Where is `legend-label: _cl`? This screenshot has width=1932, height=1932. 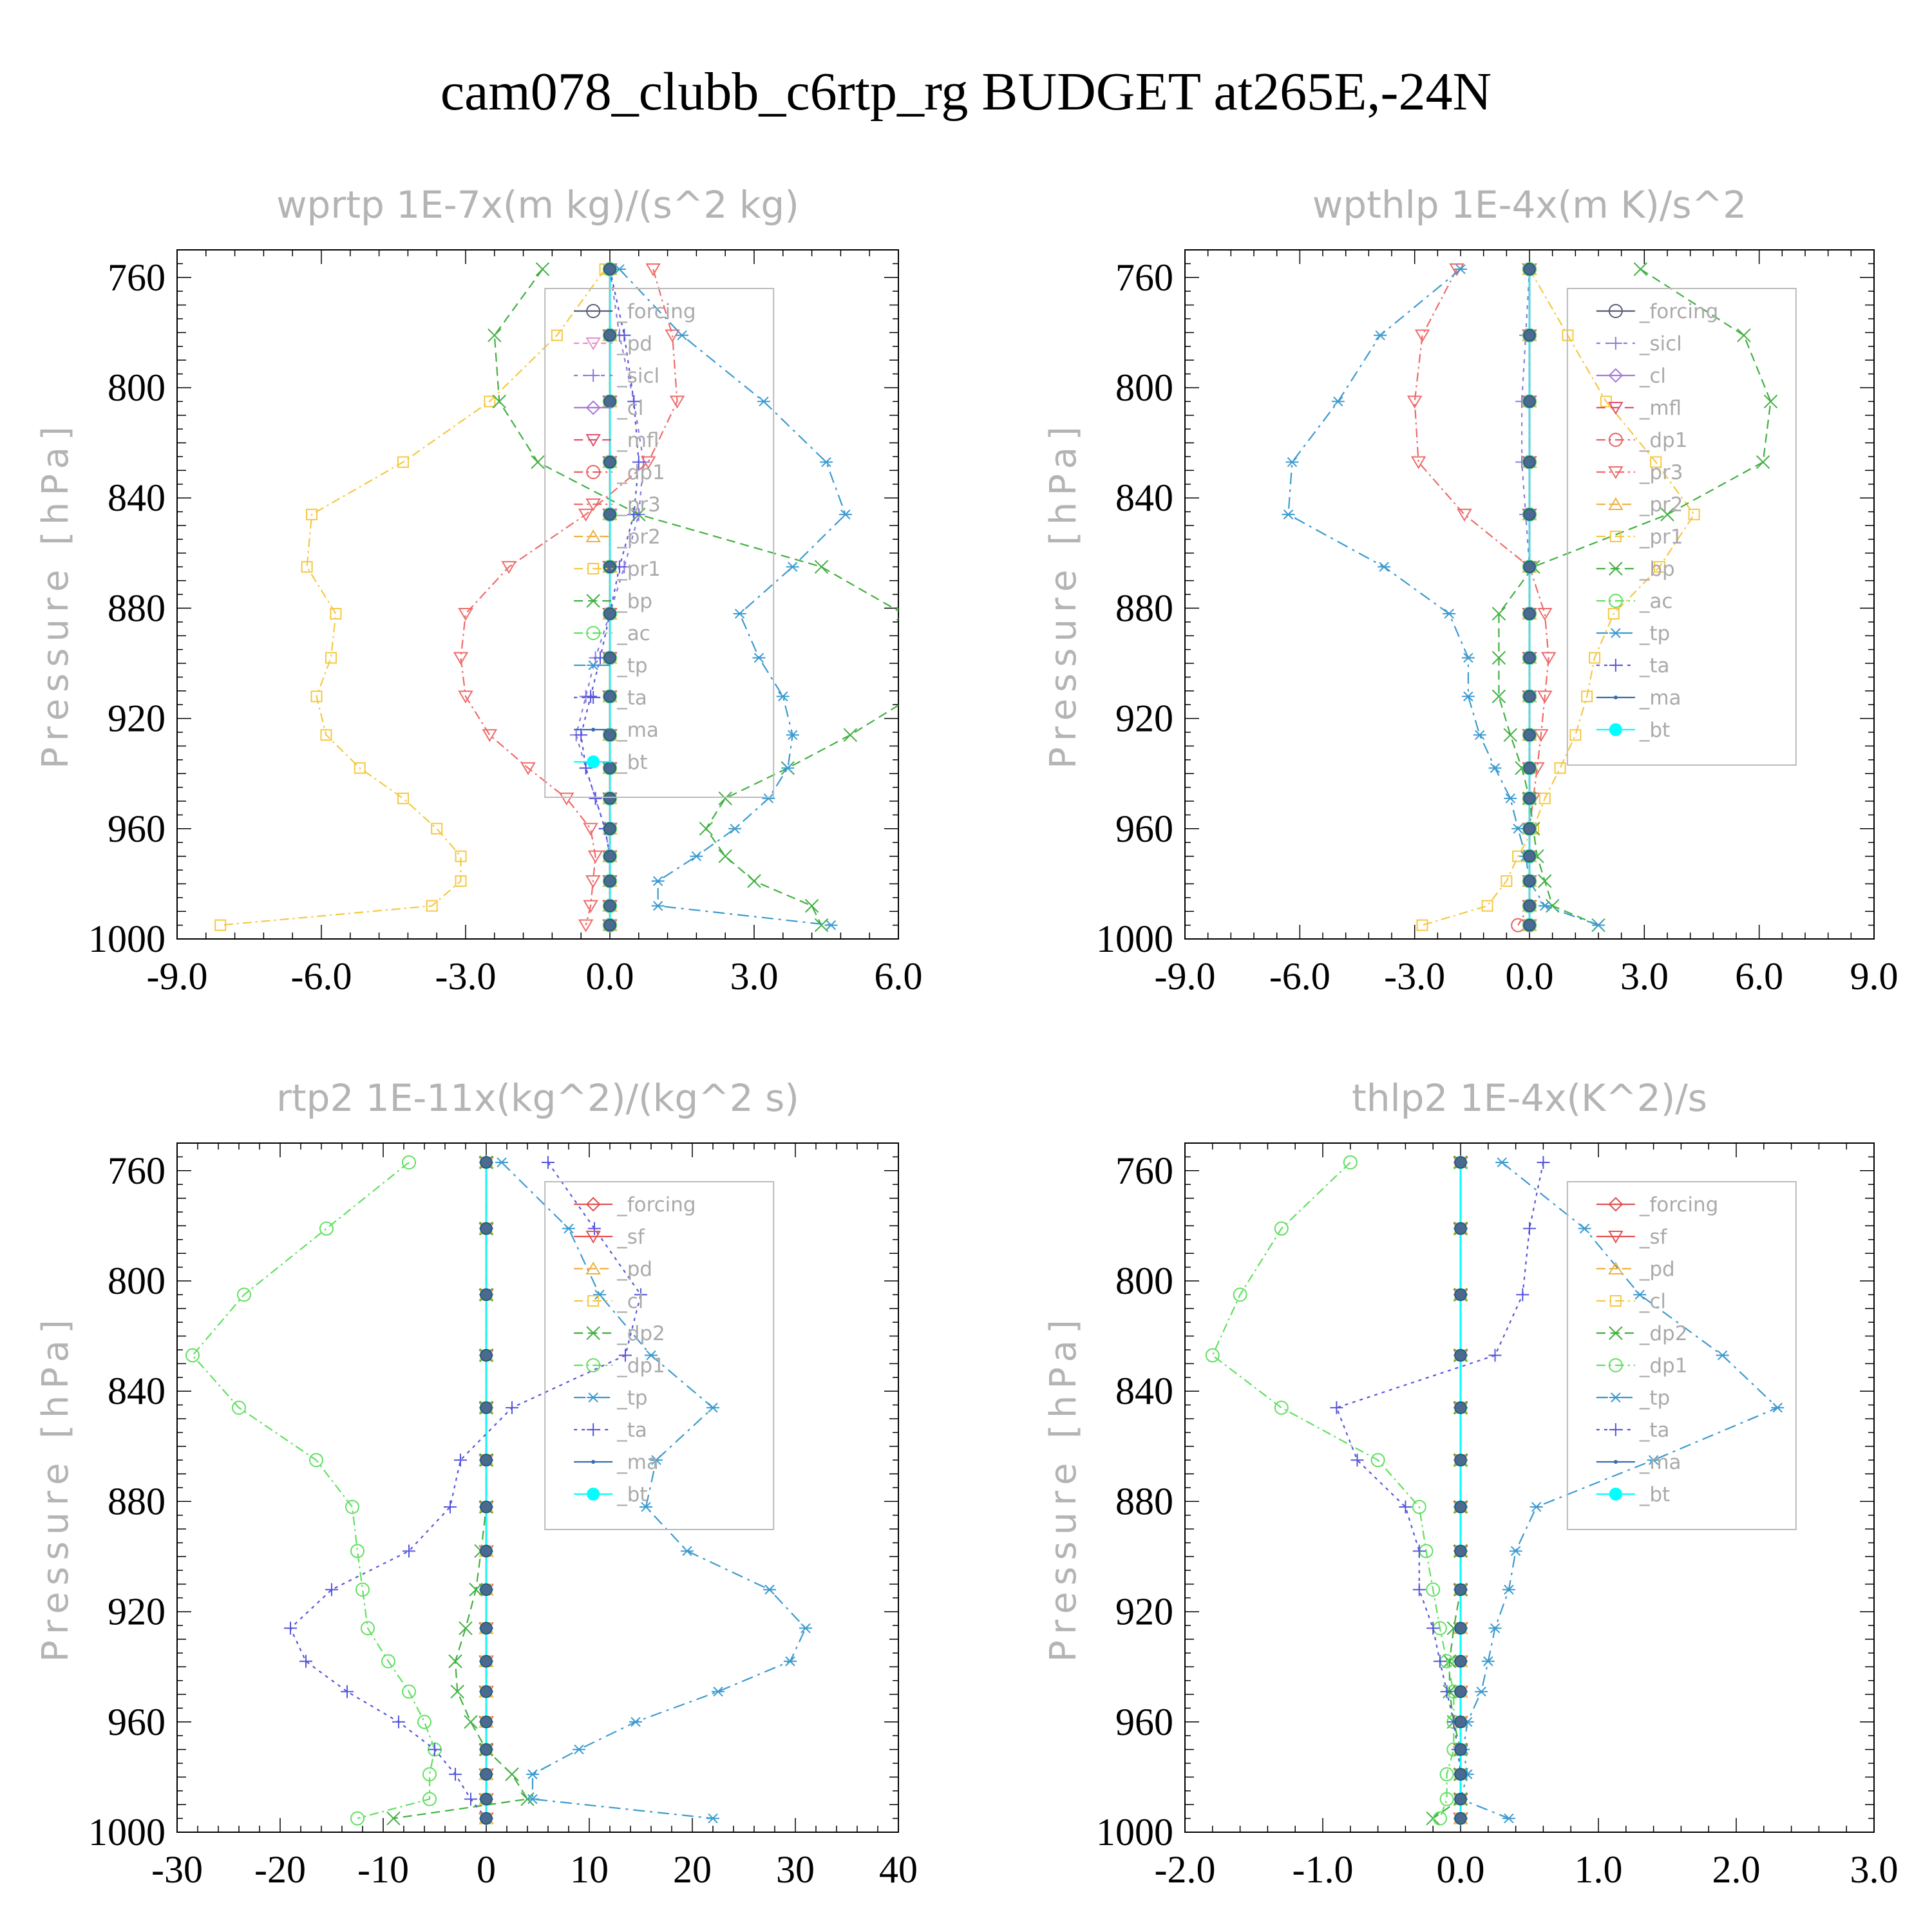
legend-label: _cl is located at coordinates (1653, 1301).